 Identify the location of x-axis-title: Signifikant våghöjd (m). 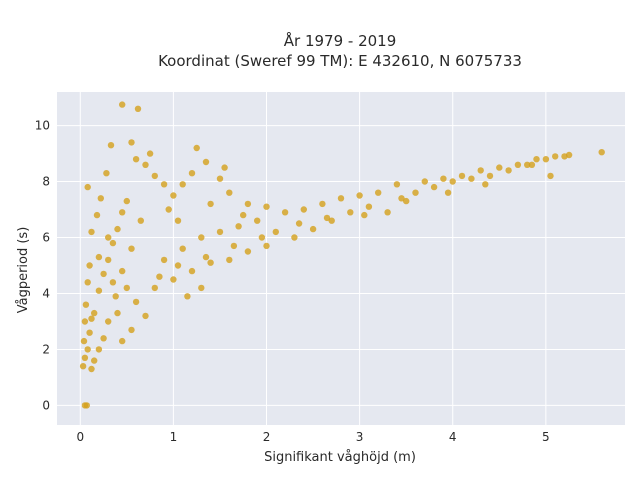
(340, 457).